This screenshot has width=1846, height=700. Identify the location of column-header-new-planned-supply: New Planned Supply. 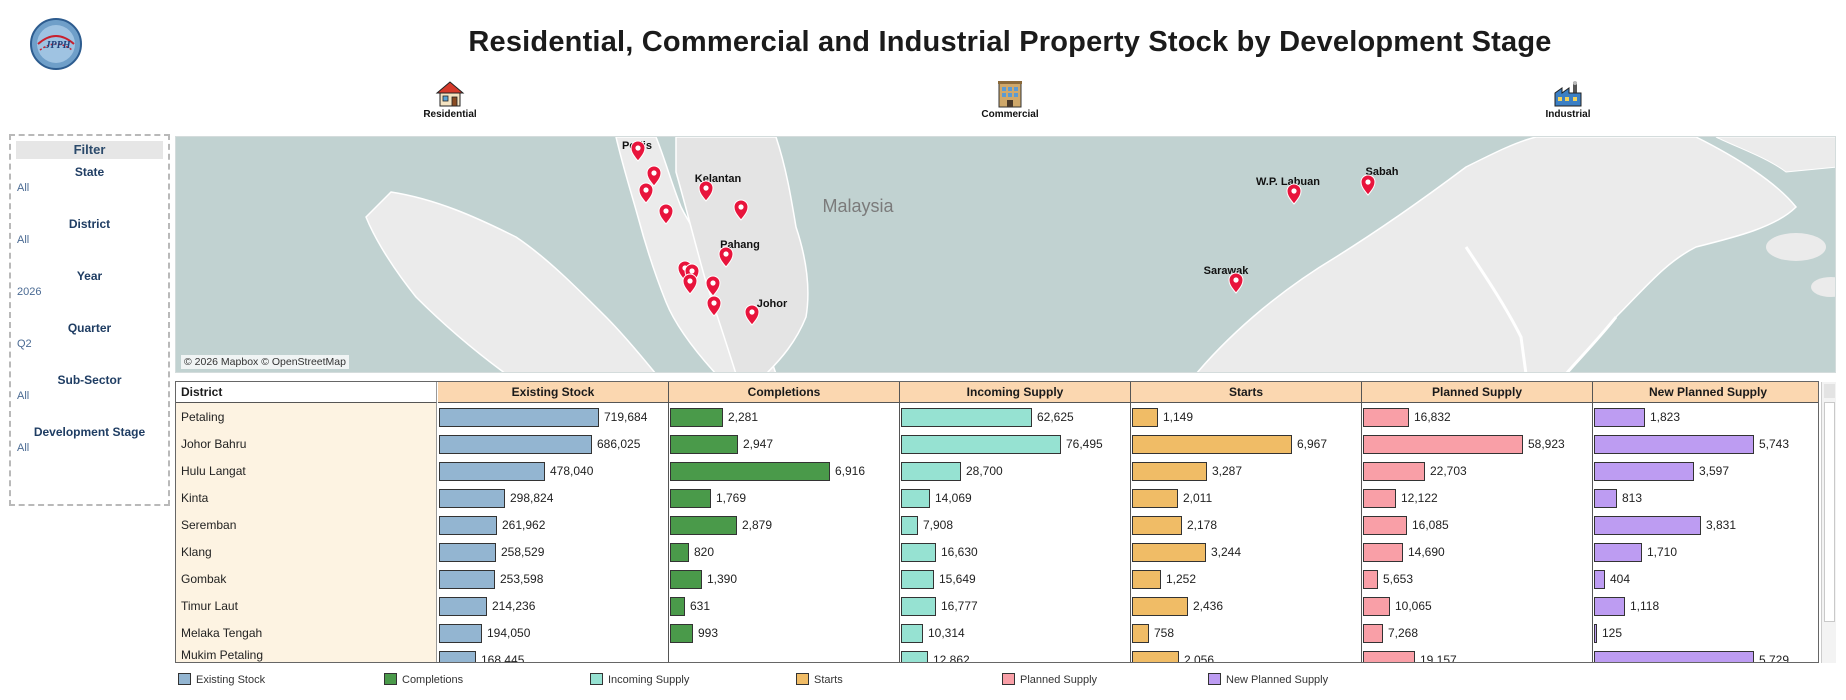
(1705, 392).